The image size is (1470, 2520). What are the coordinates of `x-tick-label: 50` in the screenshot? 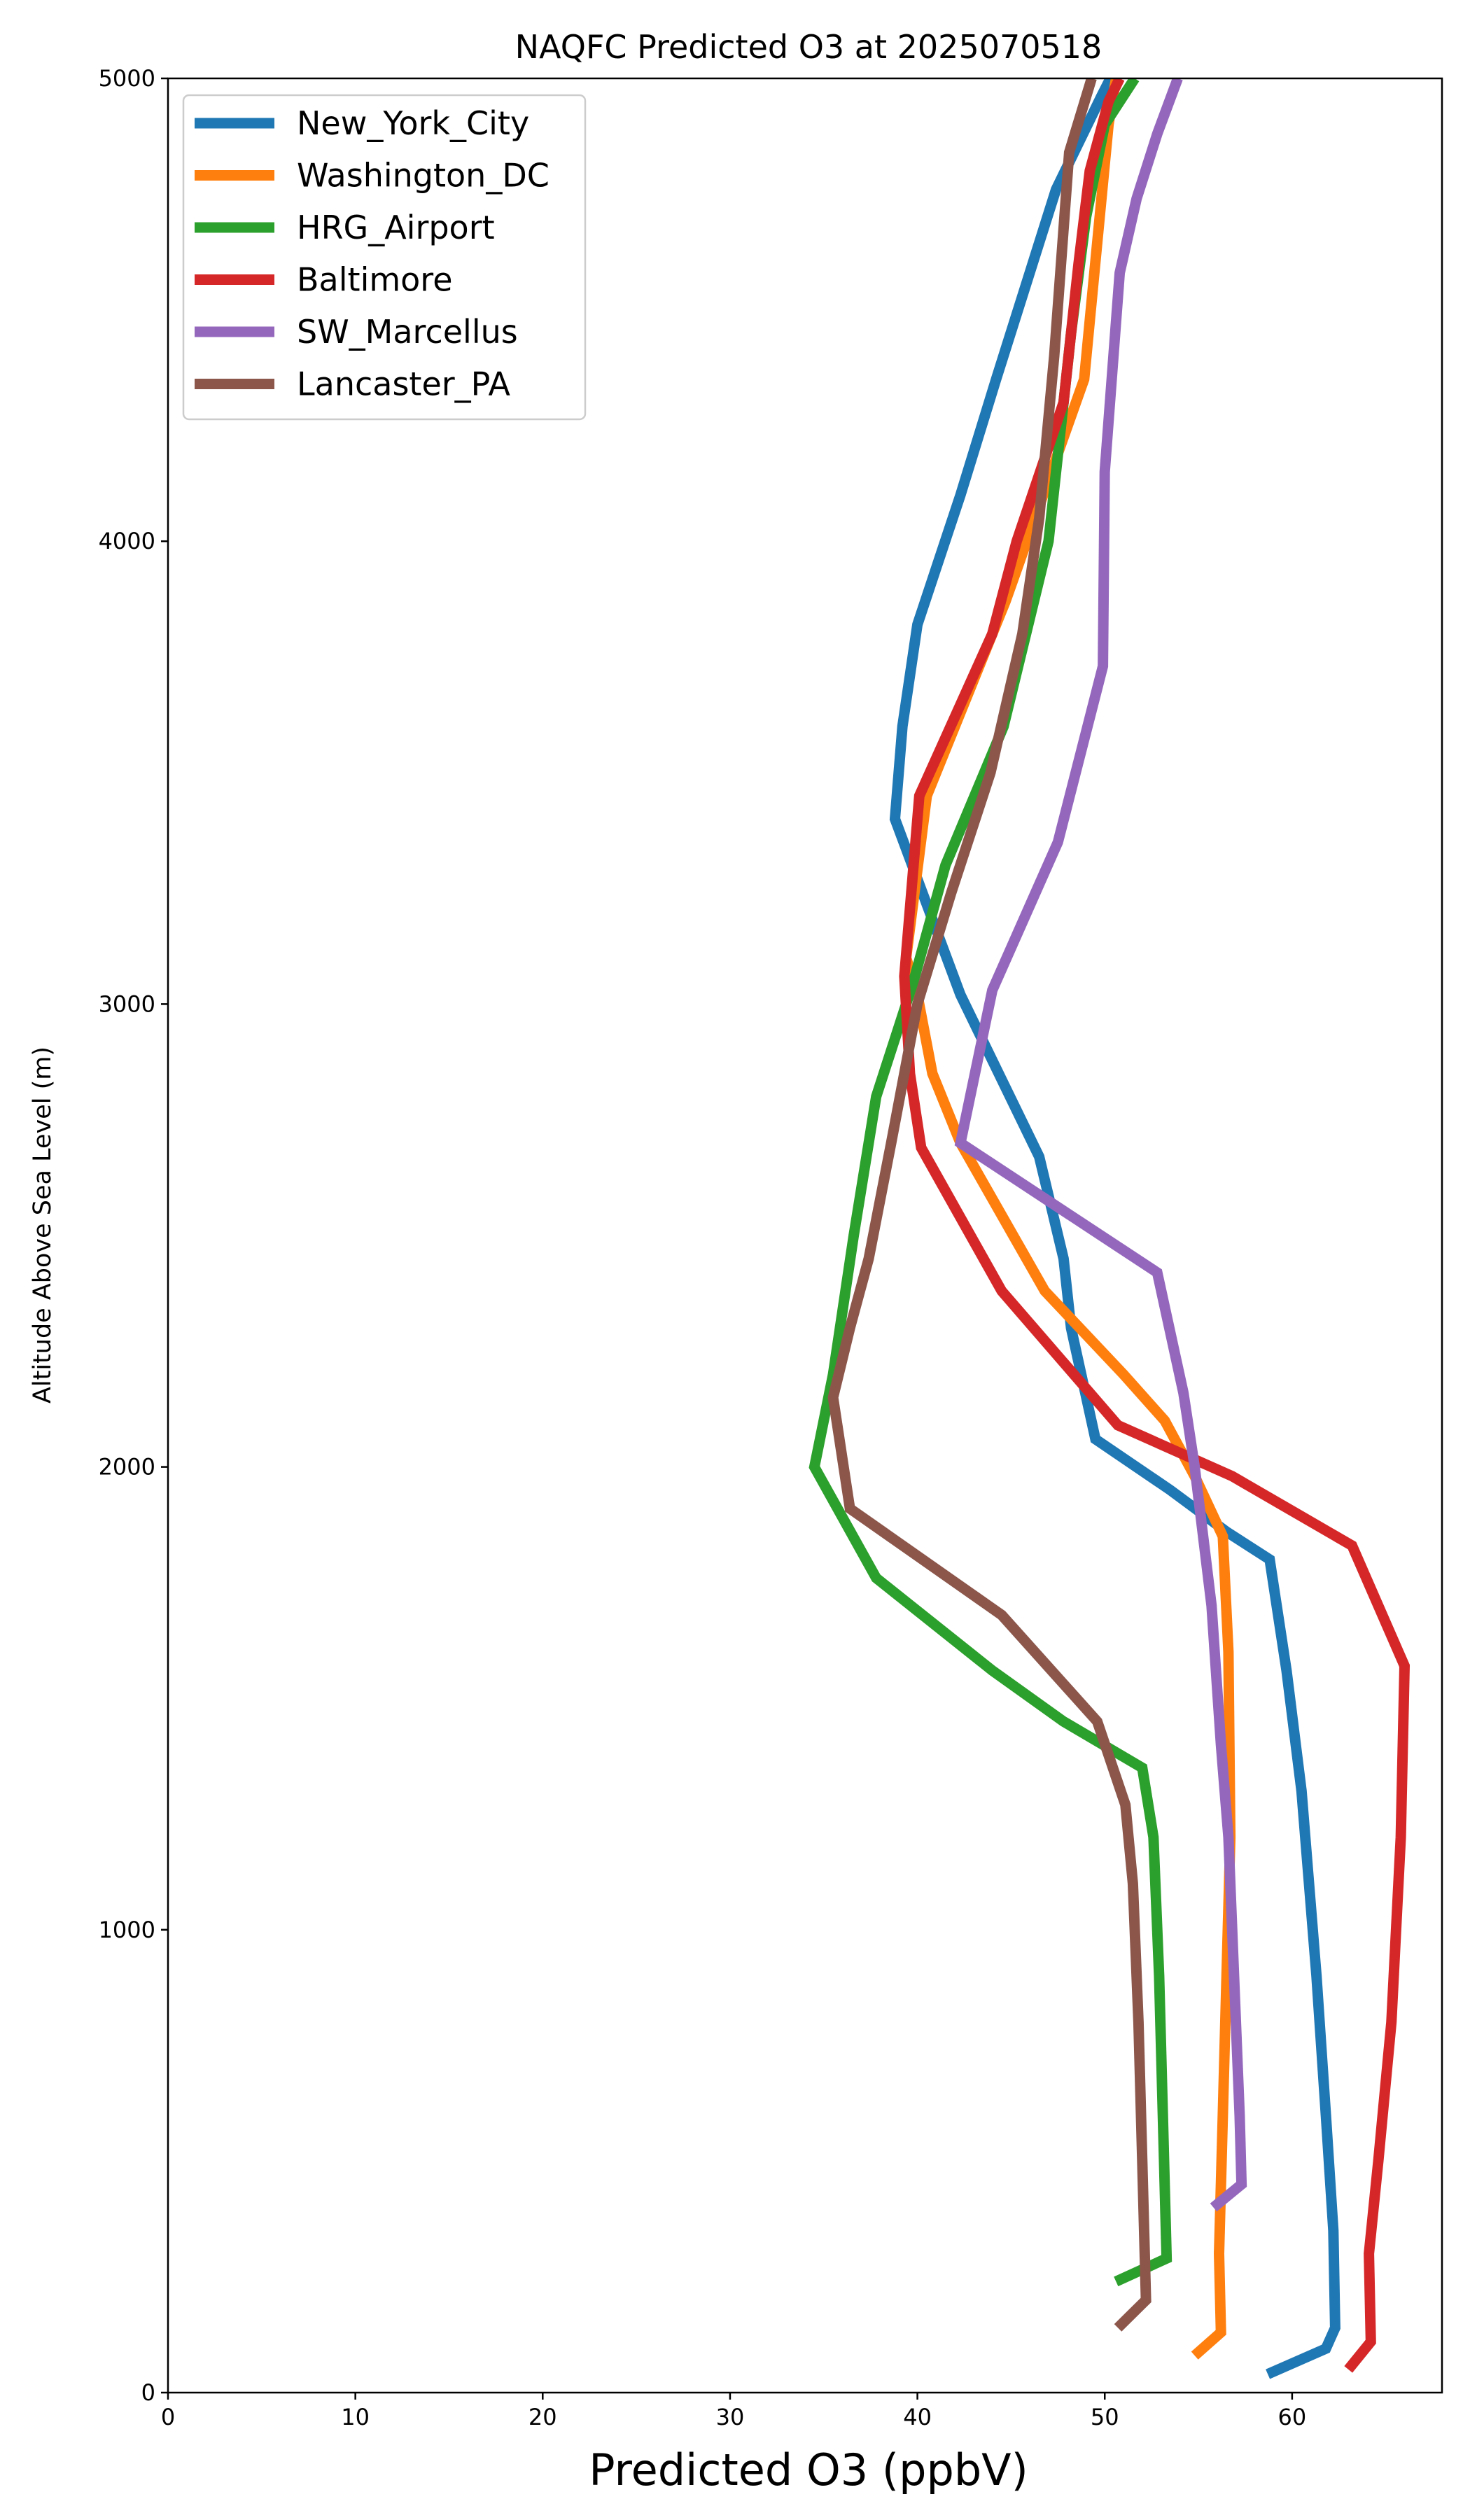 It's located at (1105, 2417).